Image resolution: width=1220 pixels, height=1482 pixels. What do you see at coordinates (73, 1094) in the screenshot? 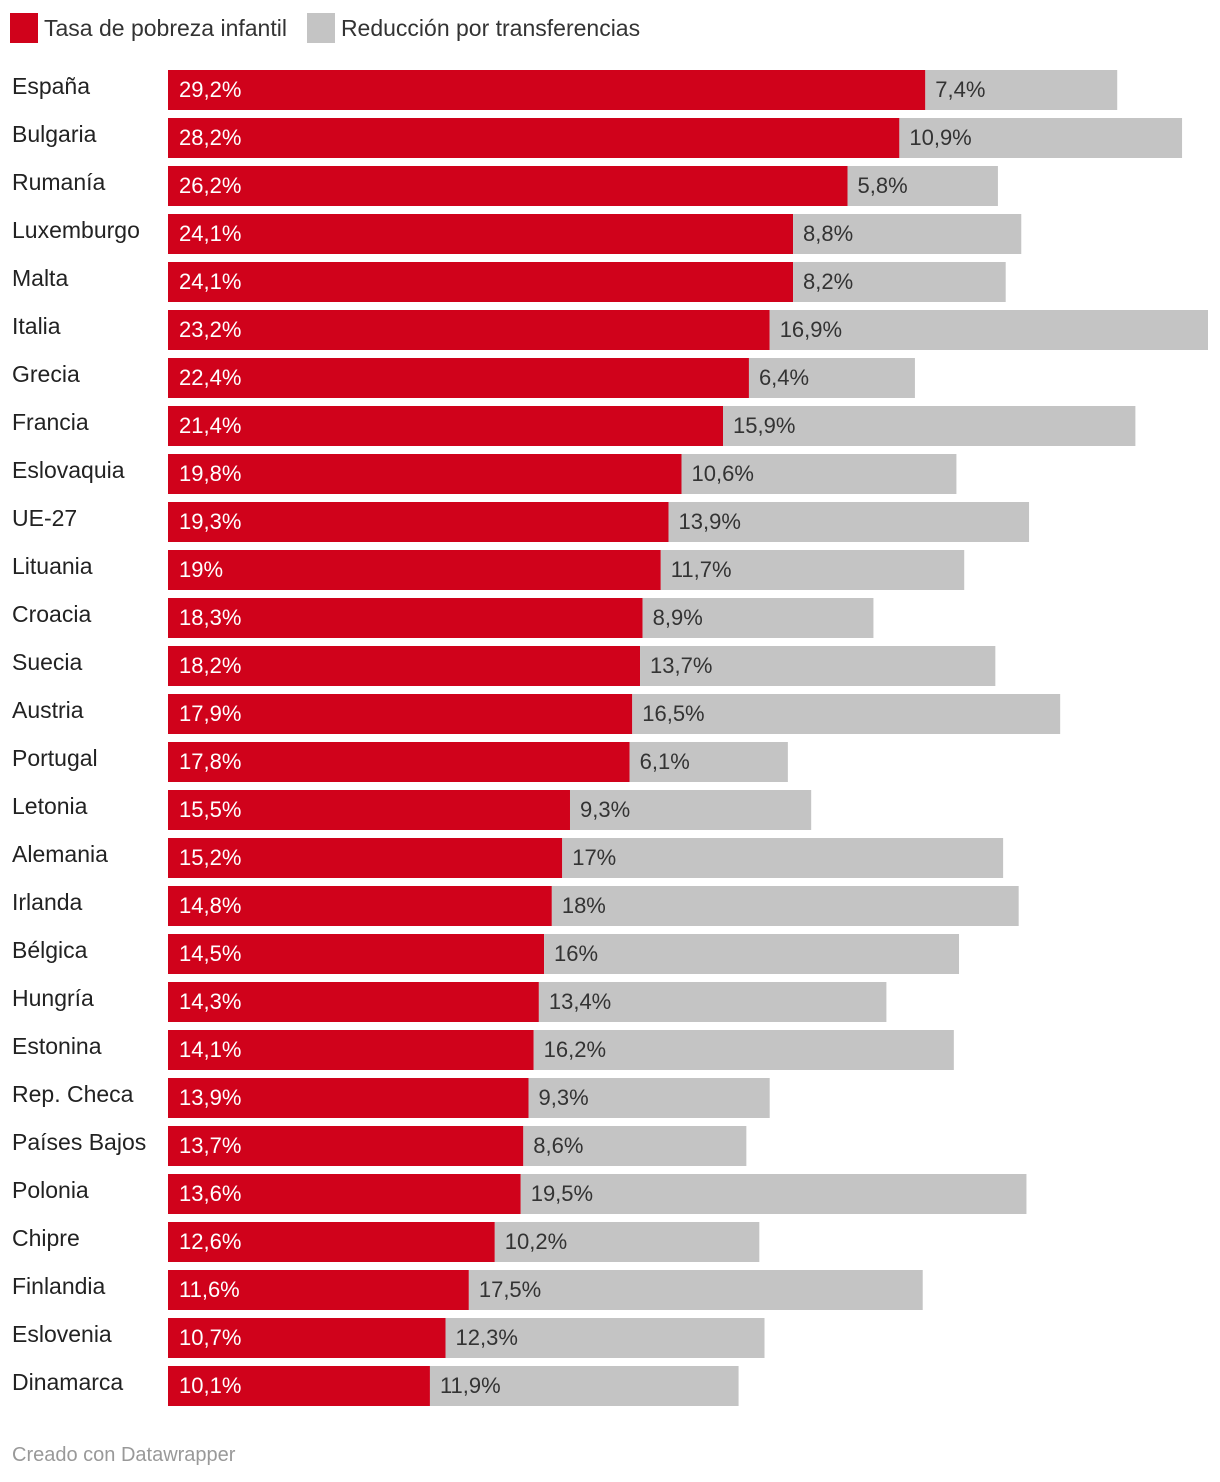
I see `category-label: Rep. Checa` at bounding box center [73, 1094].